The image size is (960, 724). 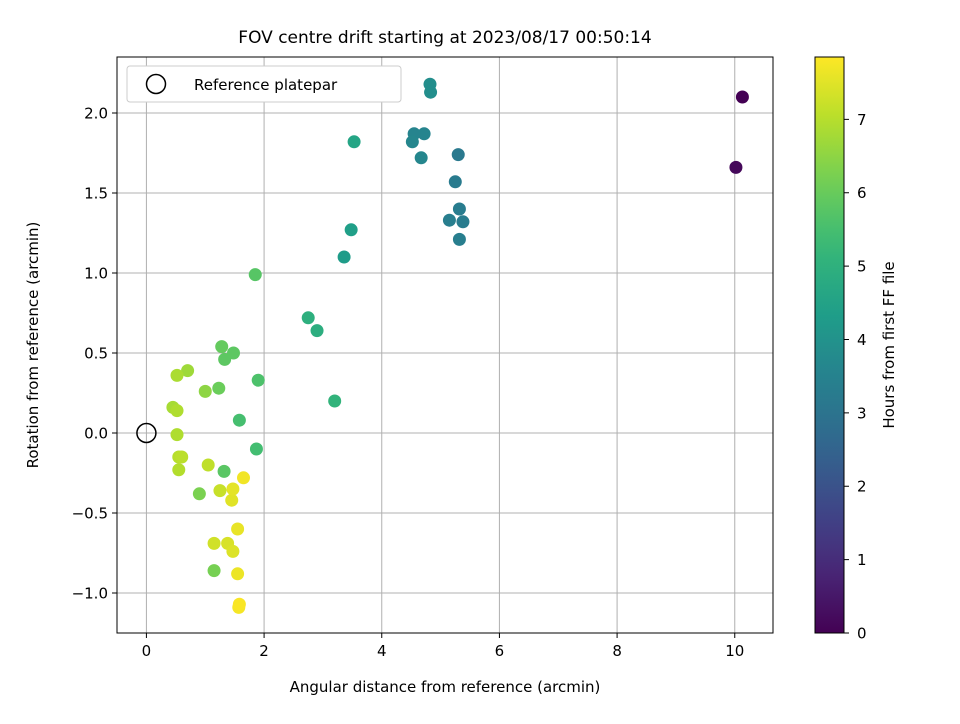 What do you see at coordinates (862, 487) in the screenshot?
I see `colorbar-tick-label: 2` at bounding box center [862, 487].